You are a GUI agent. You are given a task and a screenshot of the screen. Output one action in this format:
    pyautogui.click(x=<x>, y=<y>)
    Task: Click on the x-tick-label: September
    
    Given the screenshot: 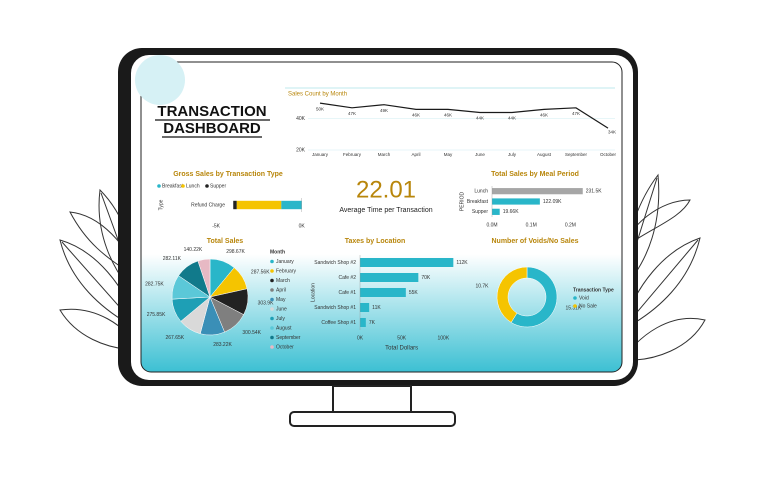 What is the action you would take?
    pyautogui.click(x=576, y=154)
    